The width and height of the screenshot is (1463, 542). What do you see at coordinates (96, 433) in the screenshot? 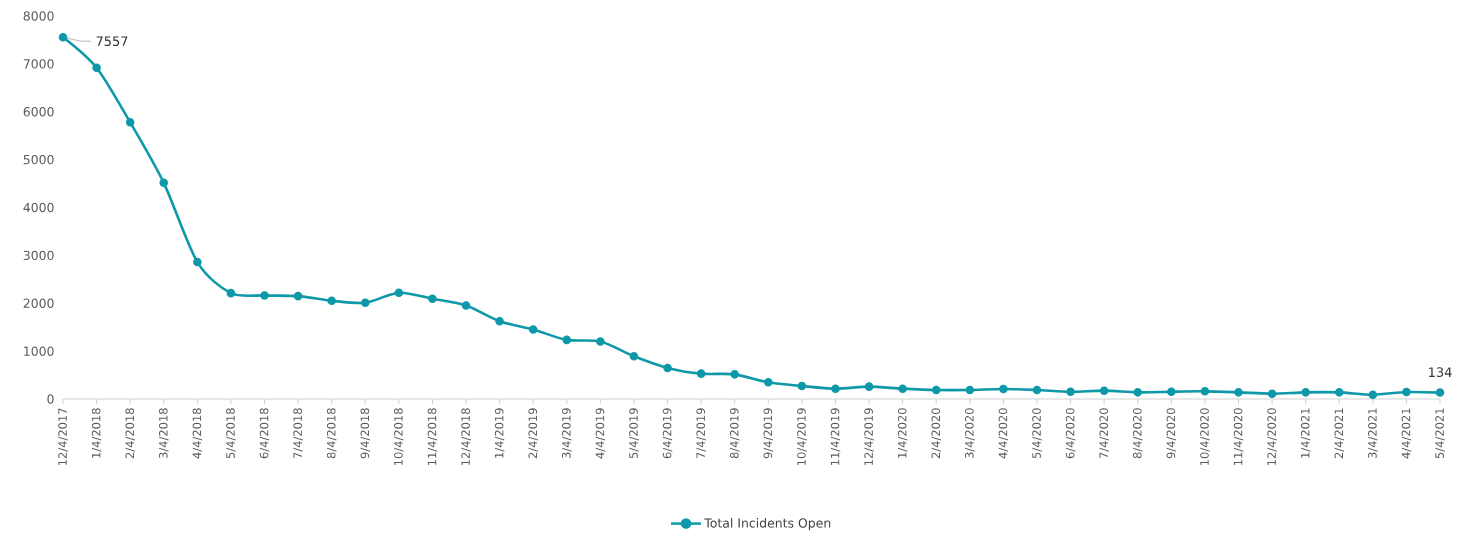
I see `x-tick-label: 1/4/2018` at bounding box center [96, 433].